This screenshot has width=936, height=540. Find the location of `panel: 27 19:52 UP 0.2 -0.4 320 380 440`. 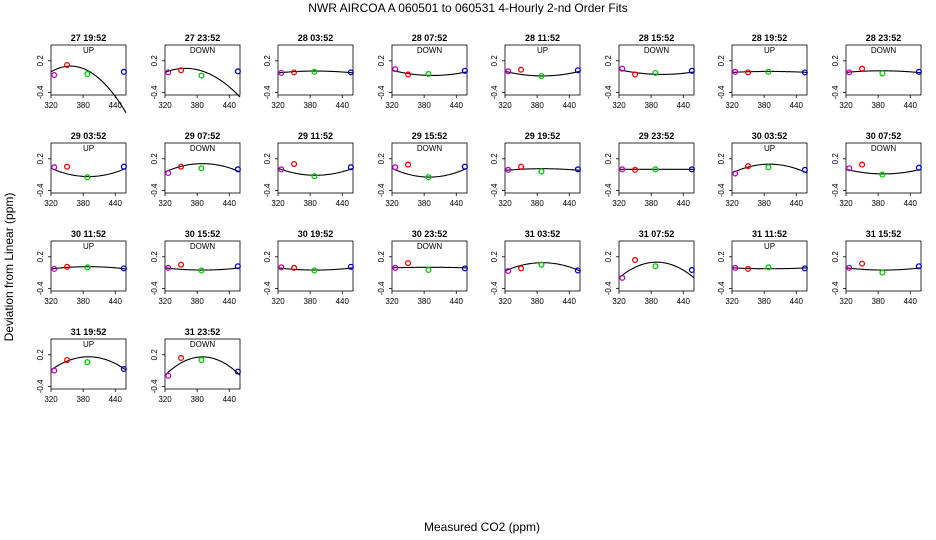

panel: 27 19:52 UP 0.2 -0.4 320 380 440 is located at coordinates (81, 73).